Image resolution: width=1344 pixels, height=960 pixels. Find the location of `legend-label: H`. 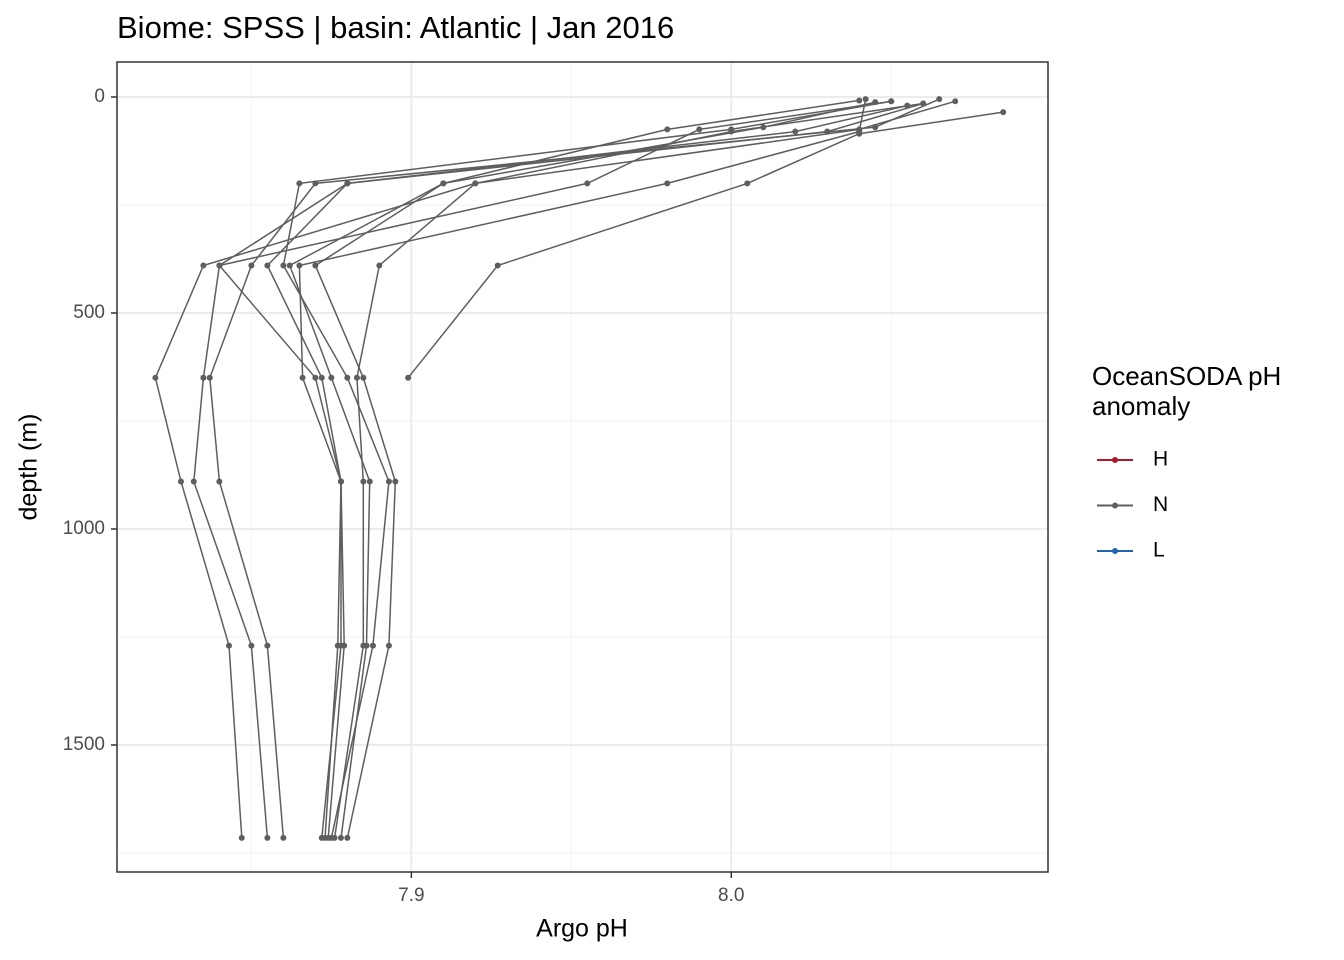

legend-label: H is located at coordinates (1160, 459).